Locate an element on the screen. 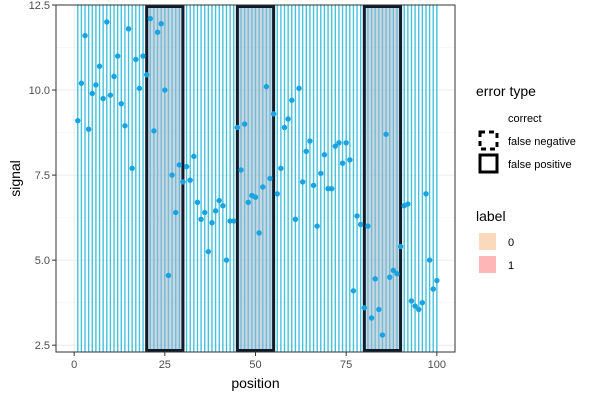 The image size is (600, 405). legend-error-type-title: error type is located at coordinates (506, 91).